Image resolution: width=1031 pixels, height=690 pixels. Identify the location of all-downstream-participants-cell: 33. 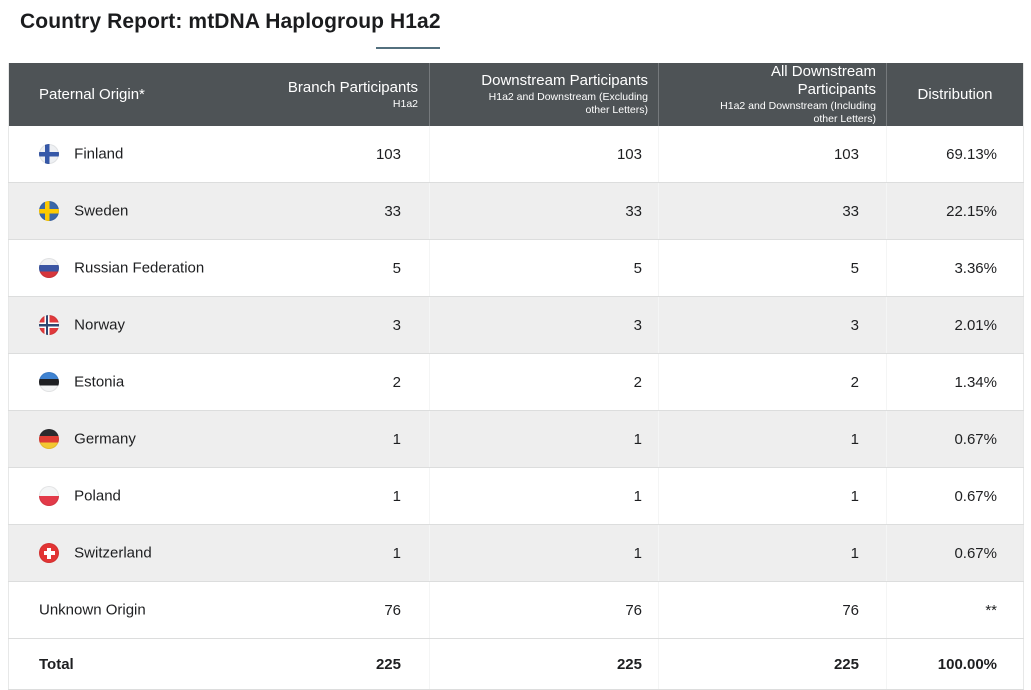
(772, 211).